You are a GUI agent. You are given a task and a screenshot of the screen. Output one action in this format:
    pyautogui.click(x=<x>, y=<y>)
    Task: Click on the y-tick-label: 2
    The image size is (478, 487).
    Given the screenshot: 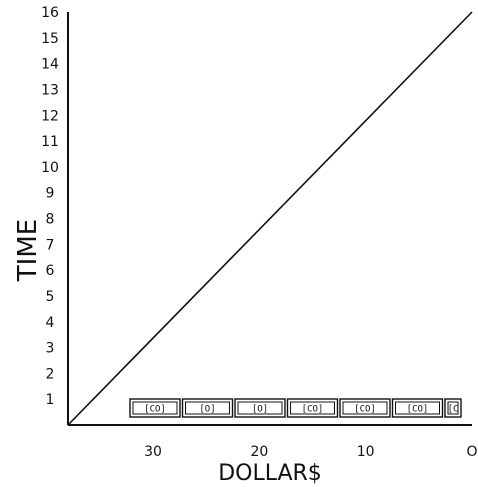 What is the action you would take?
    pyautogui.click(x=50, y=374)
    